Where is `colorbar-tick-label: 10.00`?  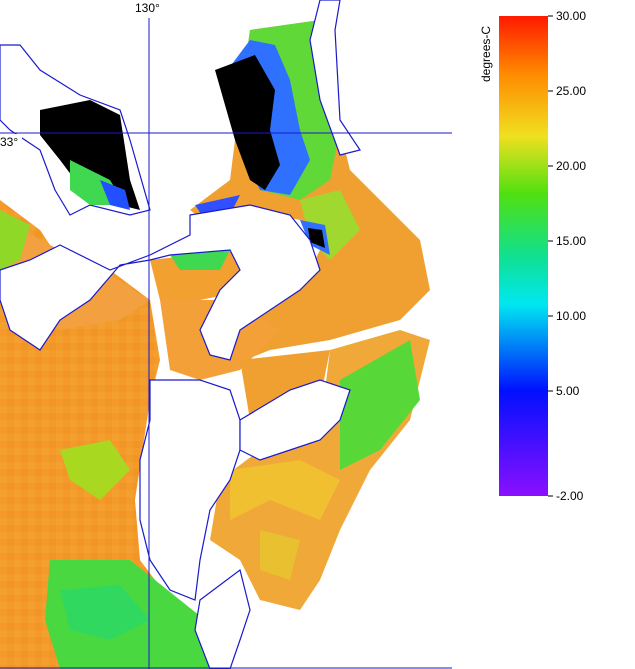
colorbar-tick-label: 10.00 is located at coordinates (571, 316).